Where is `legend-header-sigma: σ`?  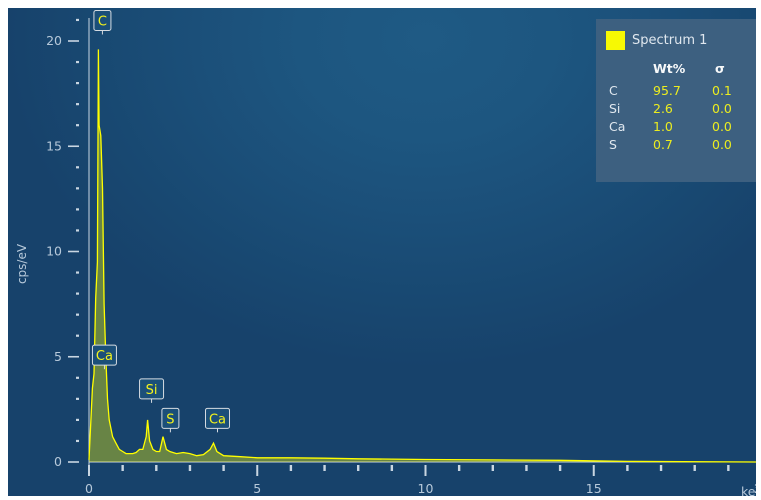
legend-header-sigma: σ is located at coordinates (720, 68).